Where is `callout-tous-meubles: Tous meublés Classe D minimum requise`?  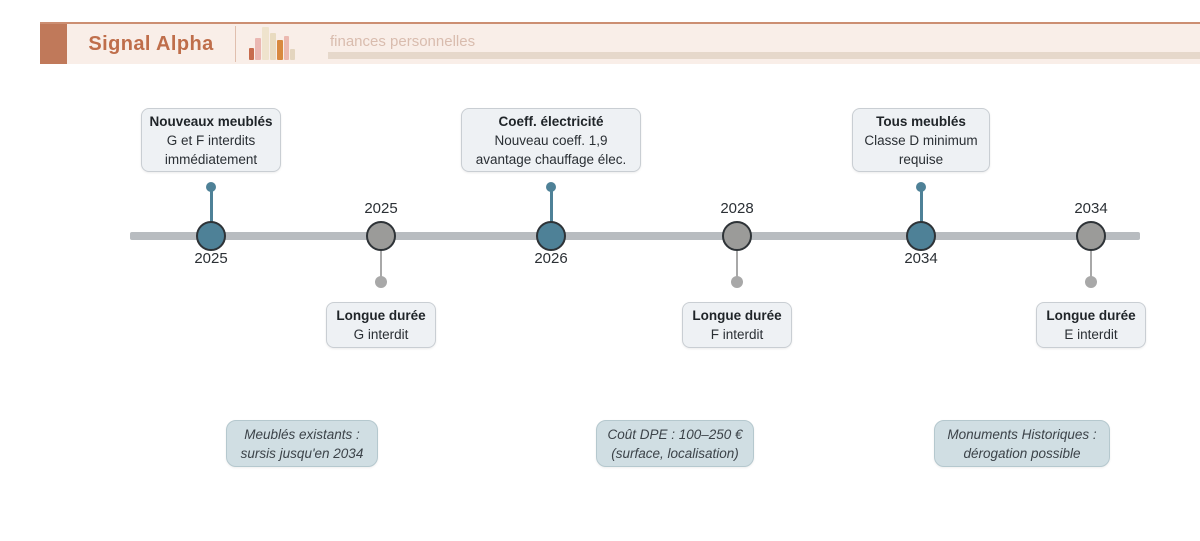
callout-tous-meubles: Tous meublés Classe D minimum requise is located at coordinates (921, 140).